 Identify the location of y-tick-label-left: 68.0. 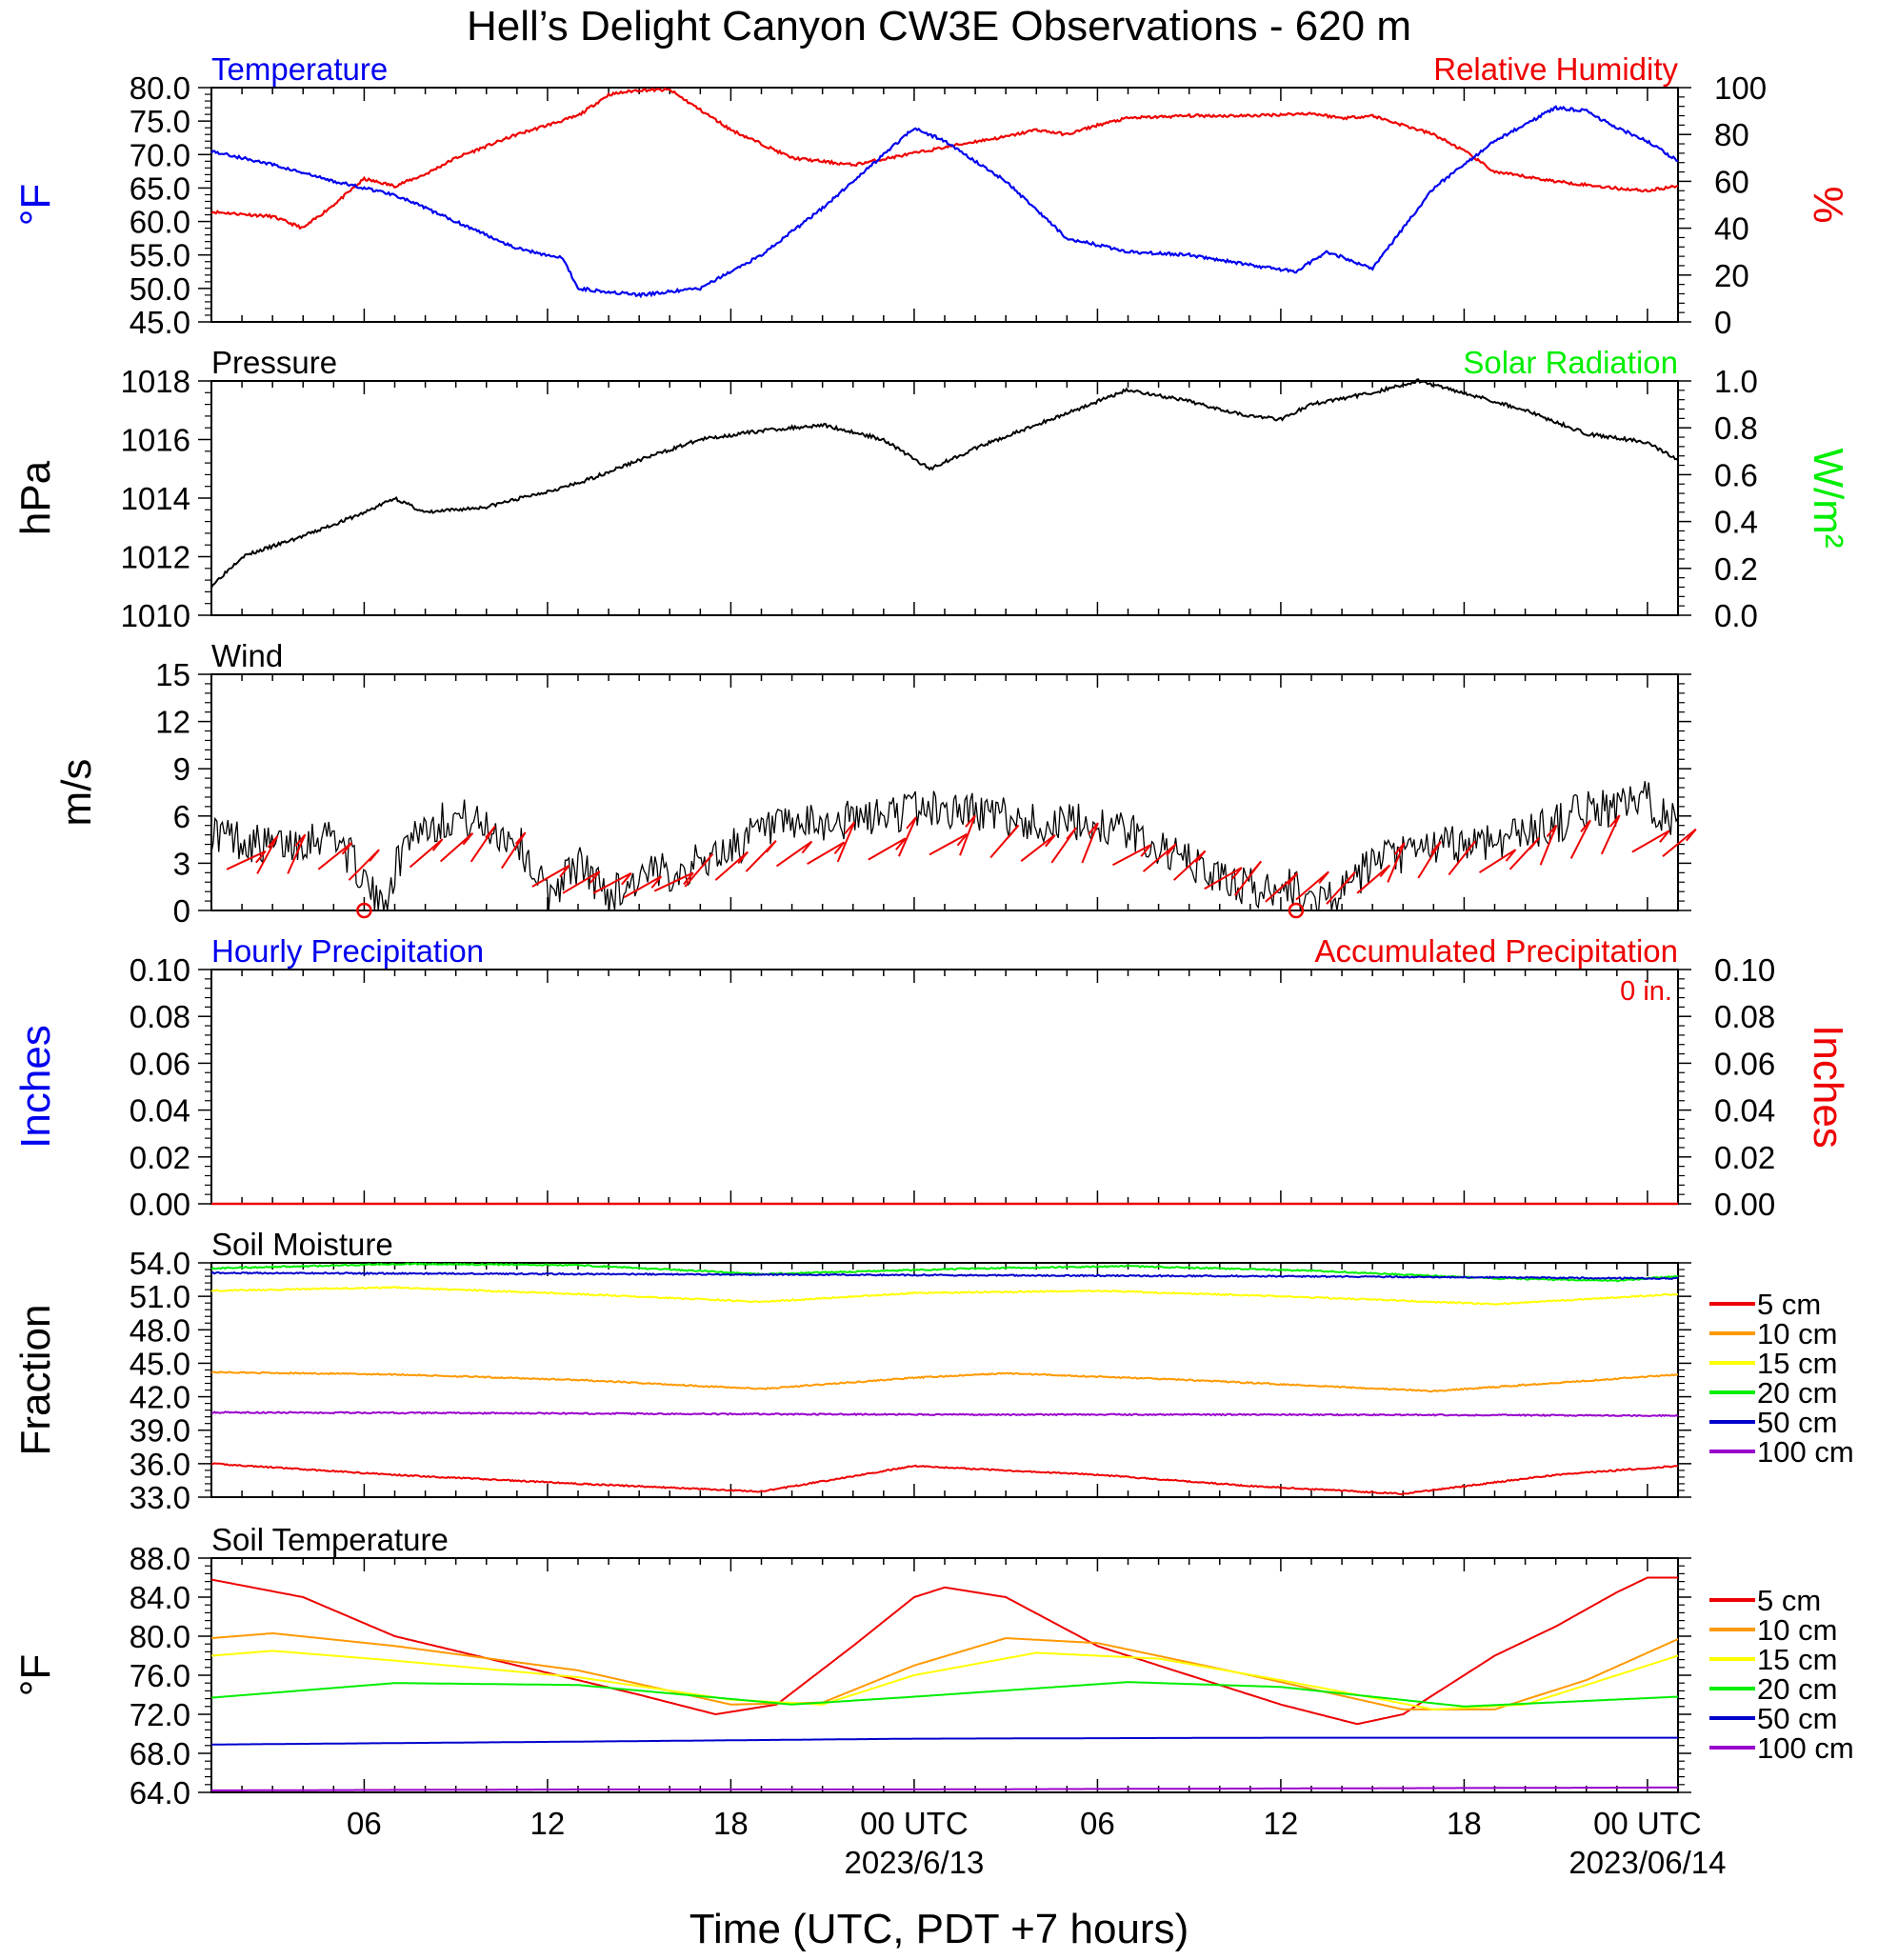
(160, 1753).